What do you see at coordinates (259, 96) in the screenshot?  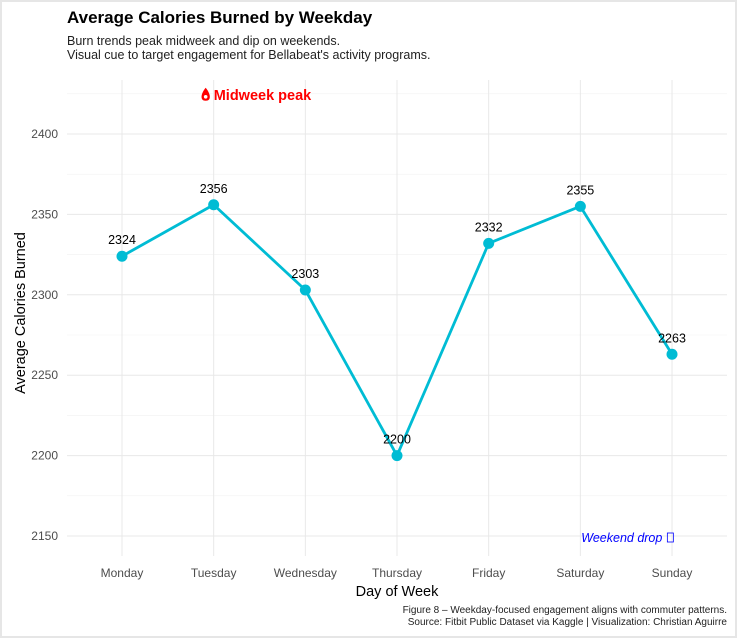 I see `annotation-text: Midweek peak` at bounding box center [259, 96].